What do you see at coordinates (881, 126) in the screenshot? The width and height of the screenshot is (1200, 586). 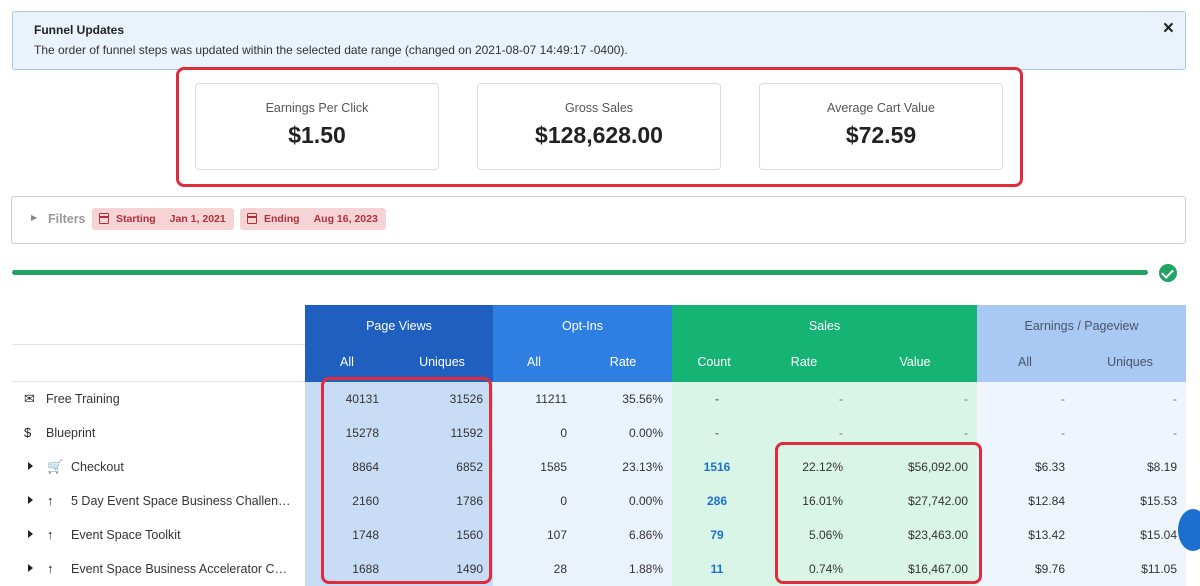 I see `stat-card-average-cart-value: Average Cart Value $72.59` at bounding box center [881, 126].